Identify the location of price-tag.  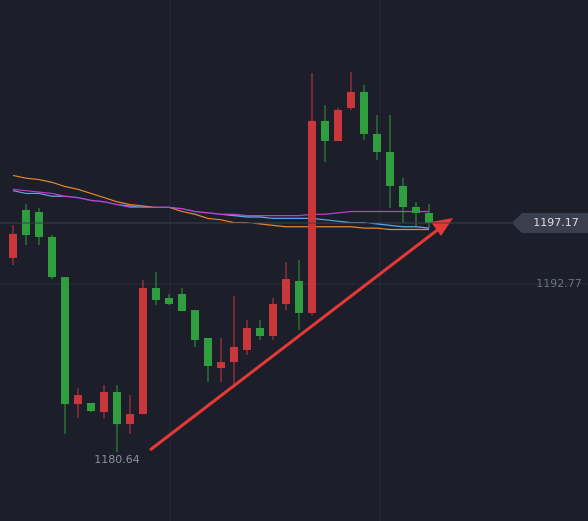
(550, 222).